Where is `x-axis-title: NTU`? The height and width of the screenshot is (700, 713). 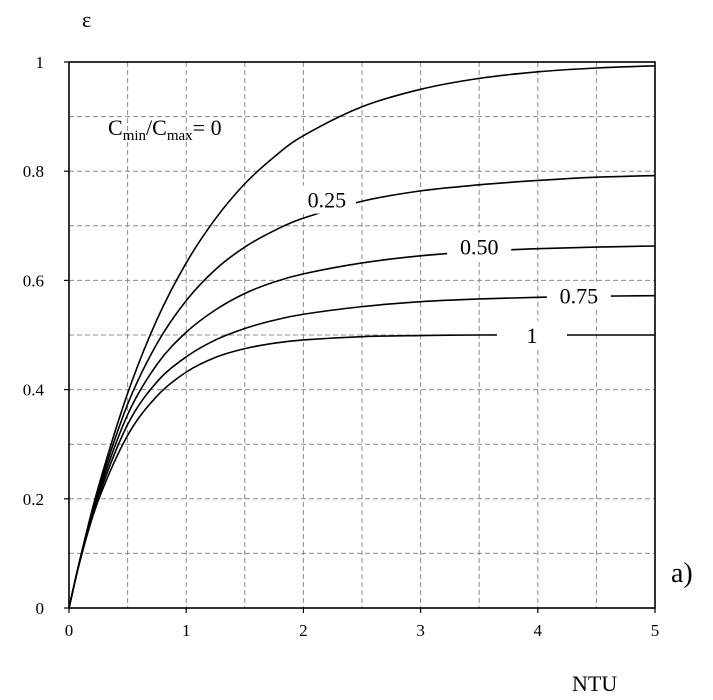
x-axis-title: NTU is located at coordinates (594, 683).